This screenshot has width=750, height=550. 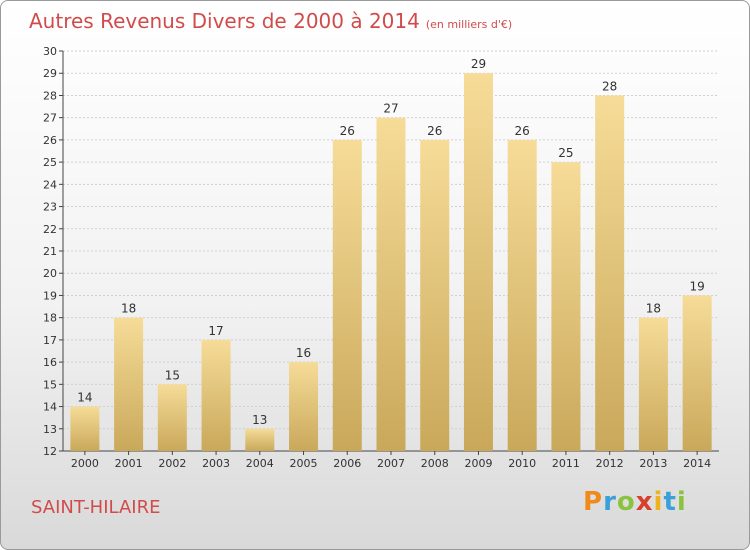 What do you see at coordinates (644, 502) in the screenshot?
I see `logo-letter: x` at bounding box center [644, 502].